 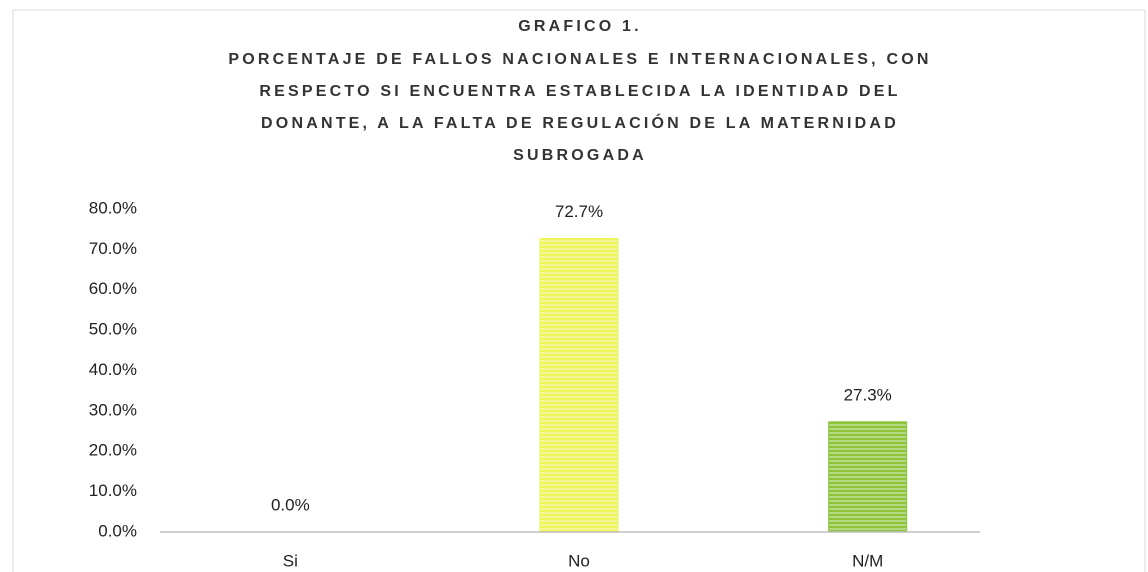 I want to click on chart-title: GRAFICO 1., so click(x=580, y=26).